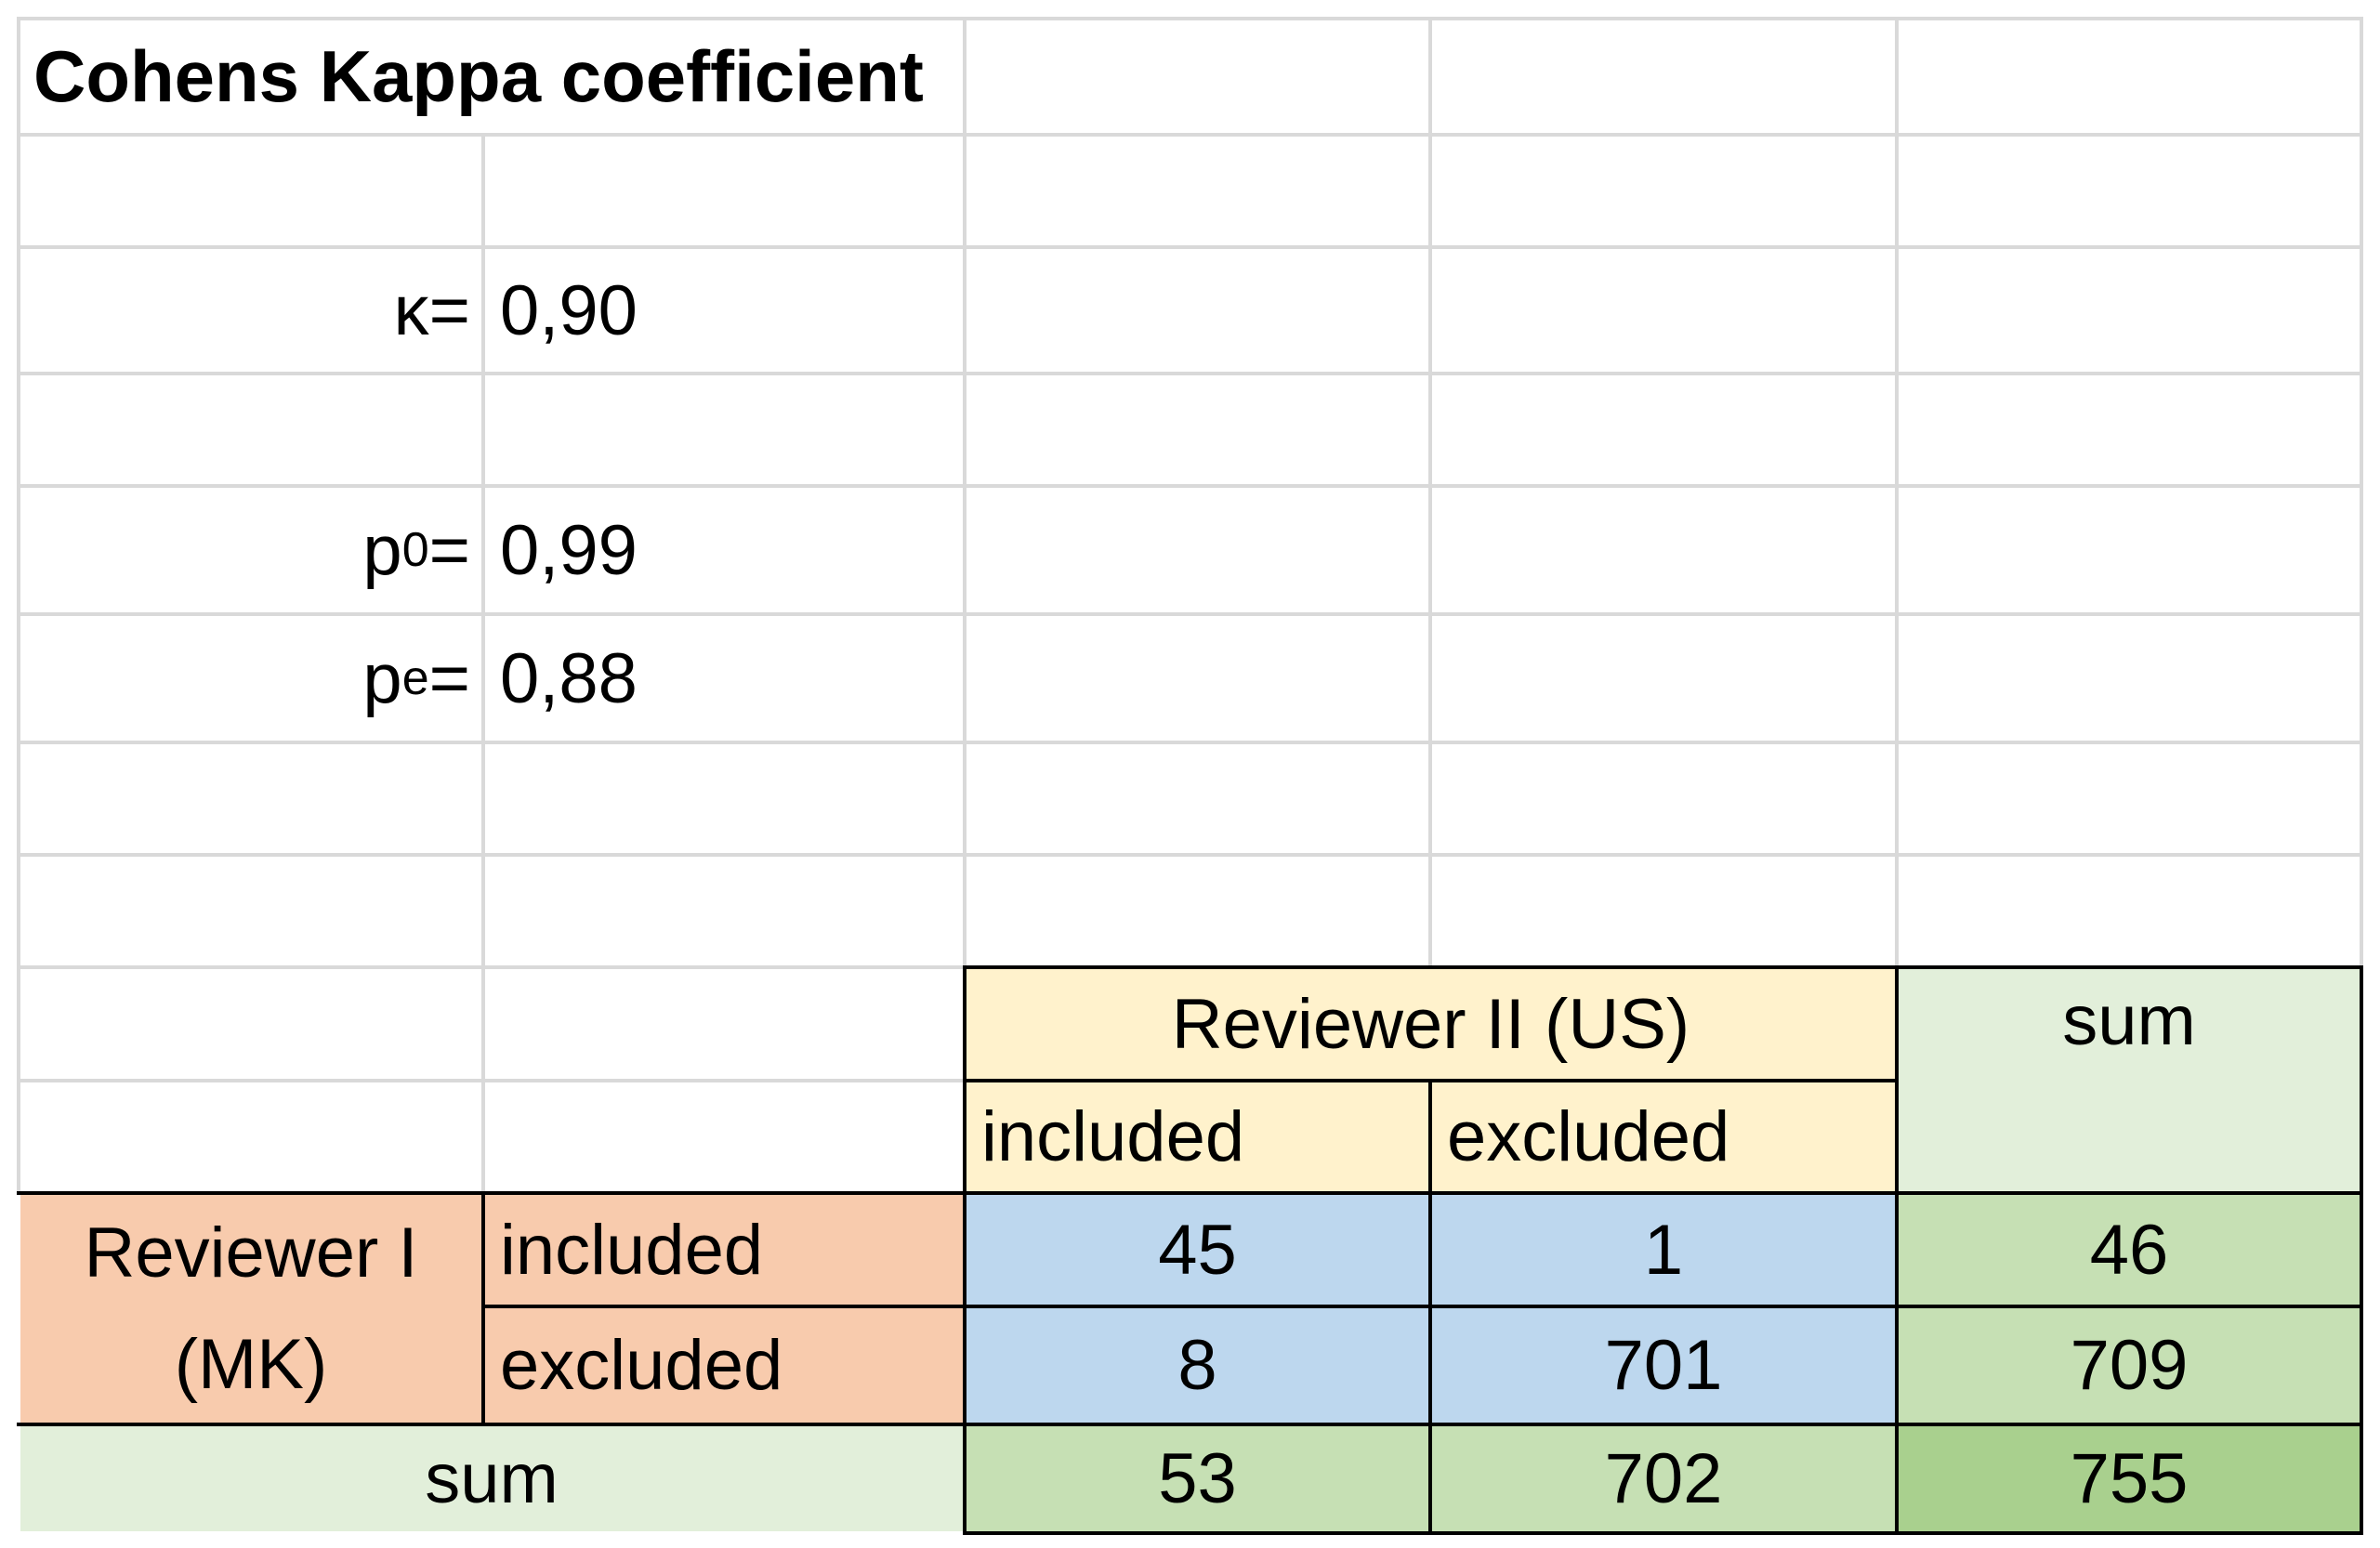  Describe the element at coordinates (1430, 1024) in the screenshot. I see `reviewer2-header: Reviewer II (US)` at that location.